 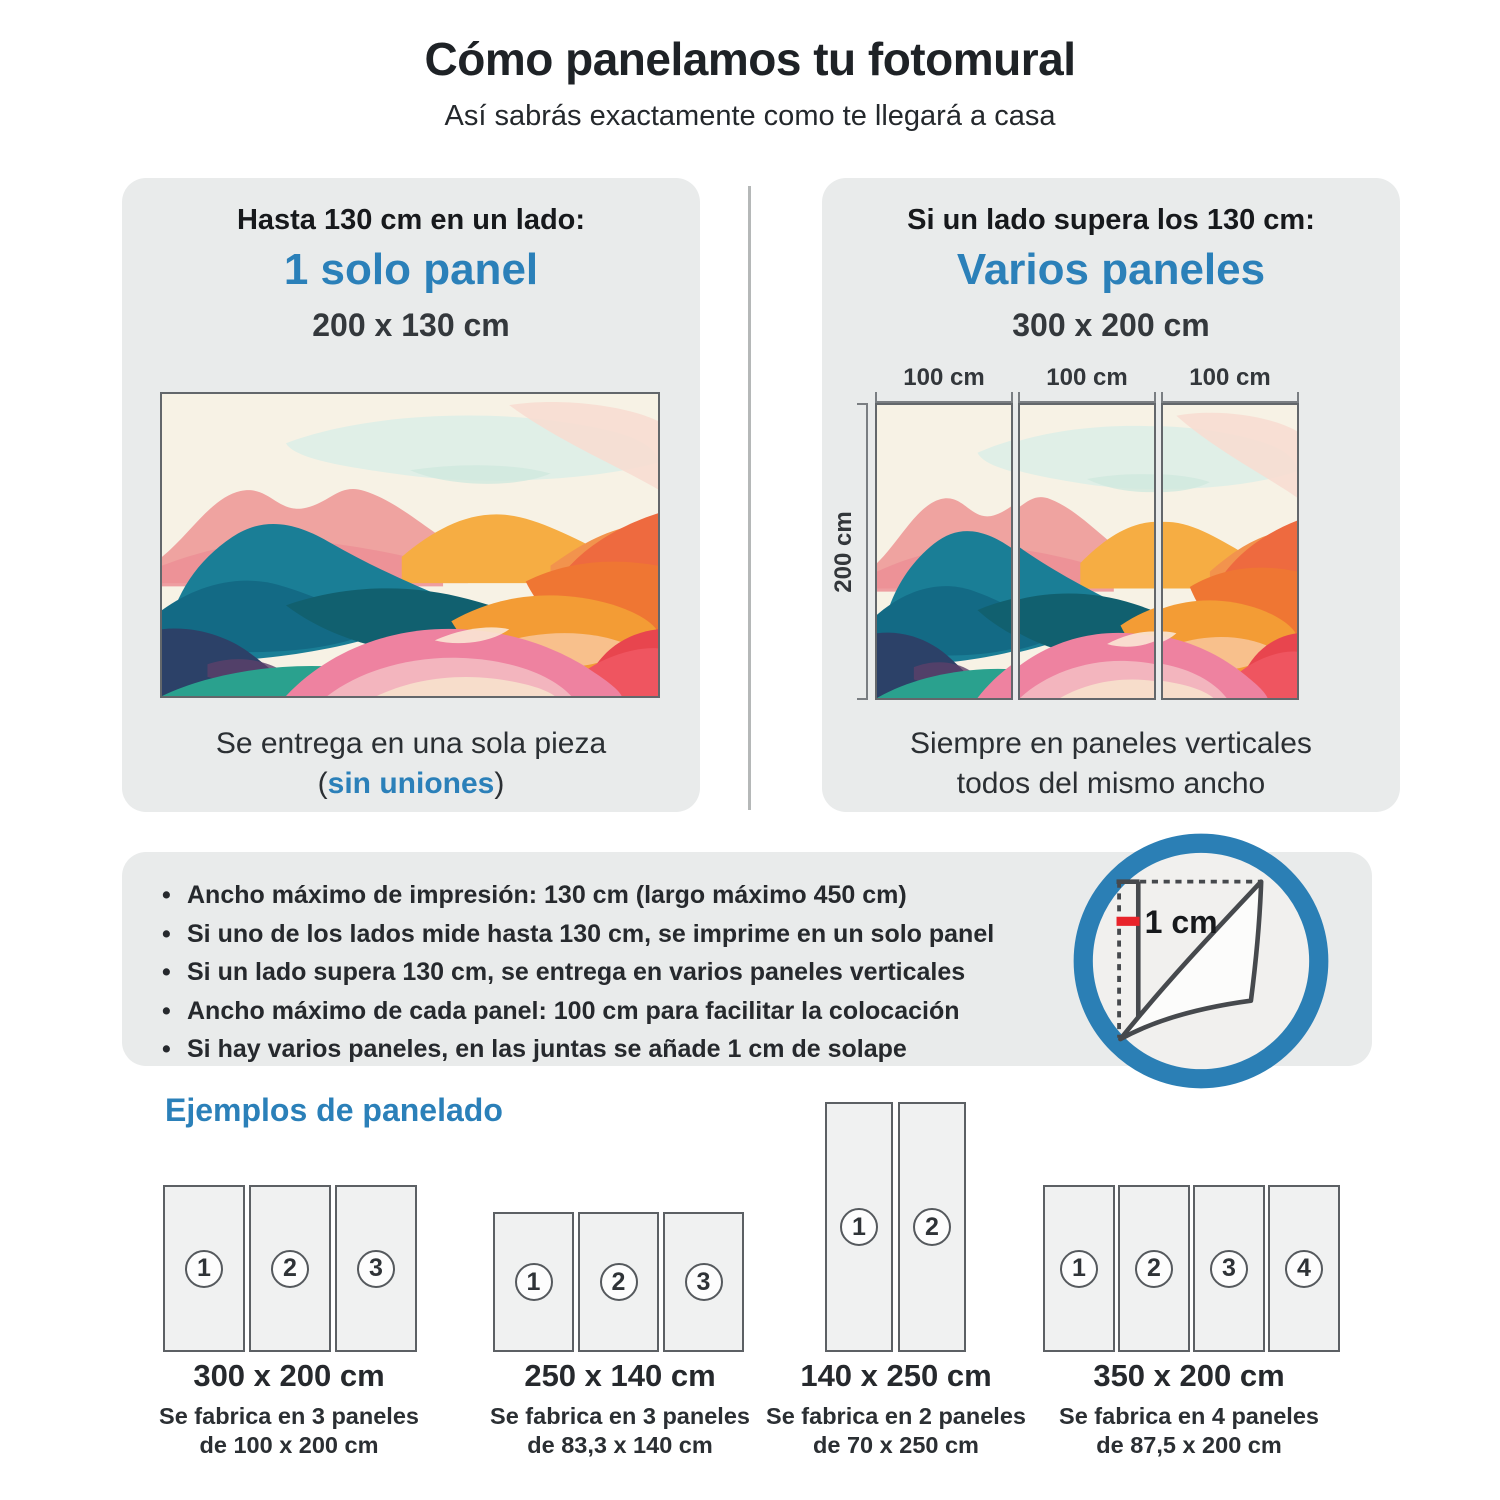 I want to click on panel-number-badge: 4, so click(x=1304, y=1268).